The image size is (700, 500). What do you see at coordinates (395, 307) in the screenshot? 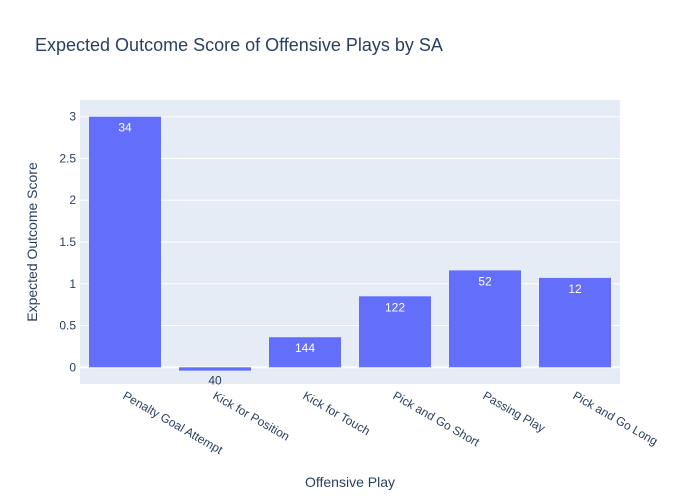
I see `bar-value-label: 122` at bounding box center [395, 307].